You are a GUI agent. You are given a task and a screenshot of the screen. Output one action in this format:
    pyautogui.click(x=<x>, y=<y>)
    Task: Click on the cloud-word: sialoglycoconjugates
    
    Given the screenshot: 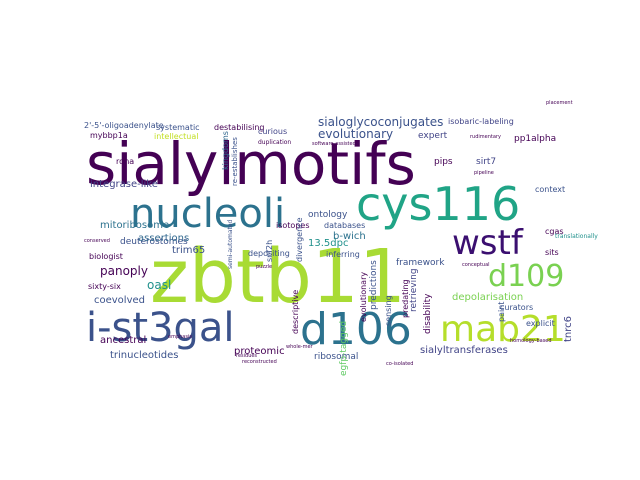 What is the action you would take?
    pyautogui.click(x=381, y=122)
    